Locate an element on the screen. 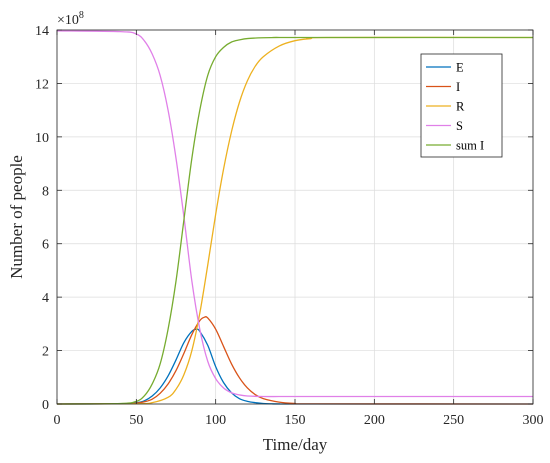 Image resolution: width=550 pixels, height=463 pixels. legend-label: S is located at coordinates (459, 126).